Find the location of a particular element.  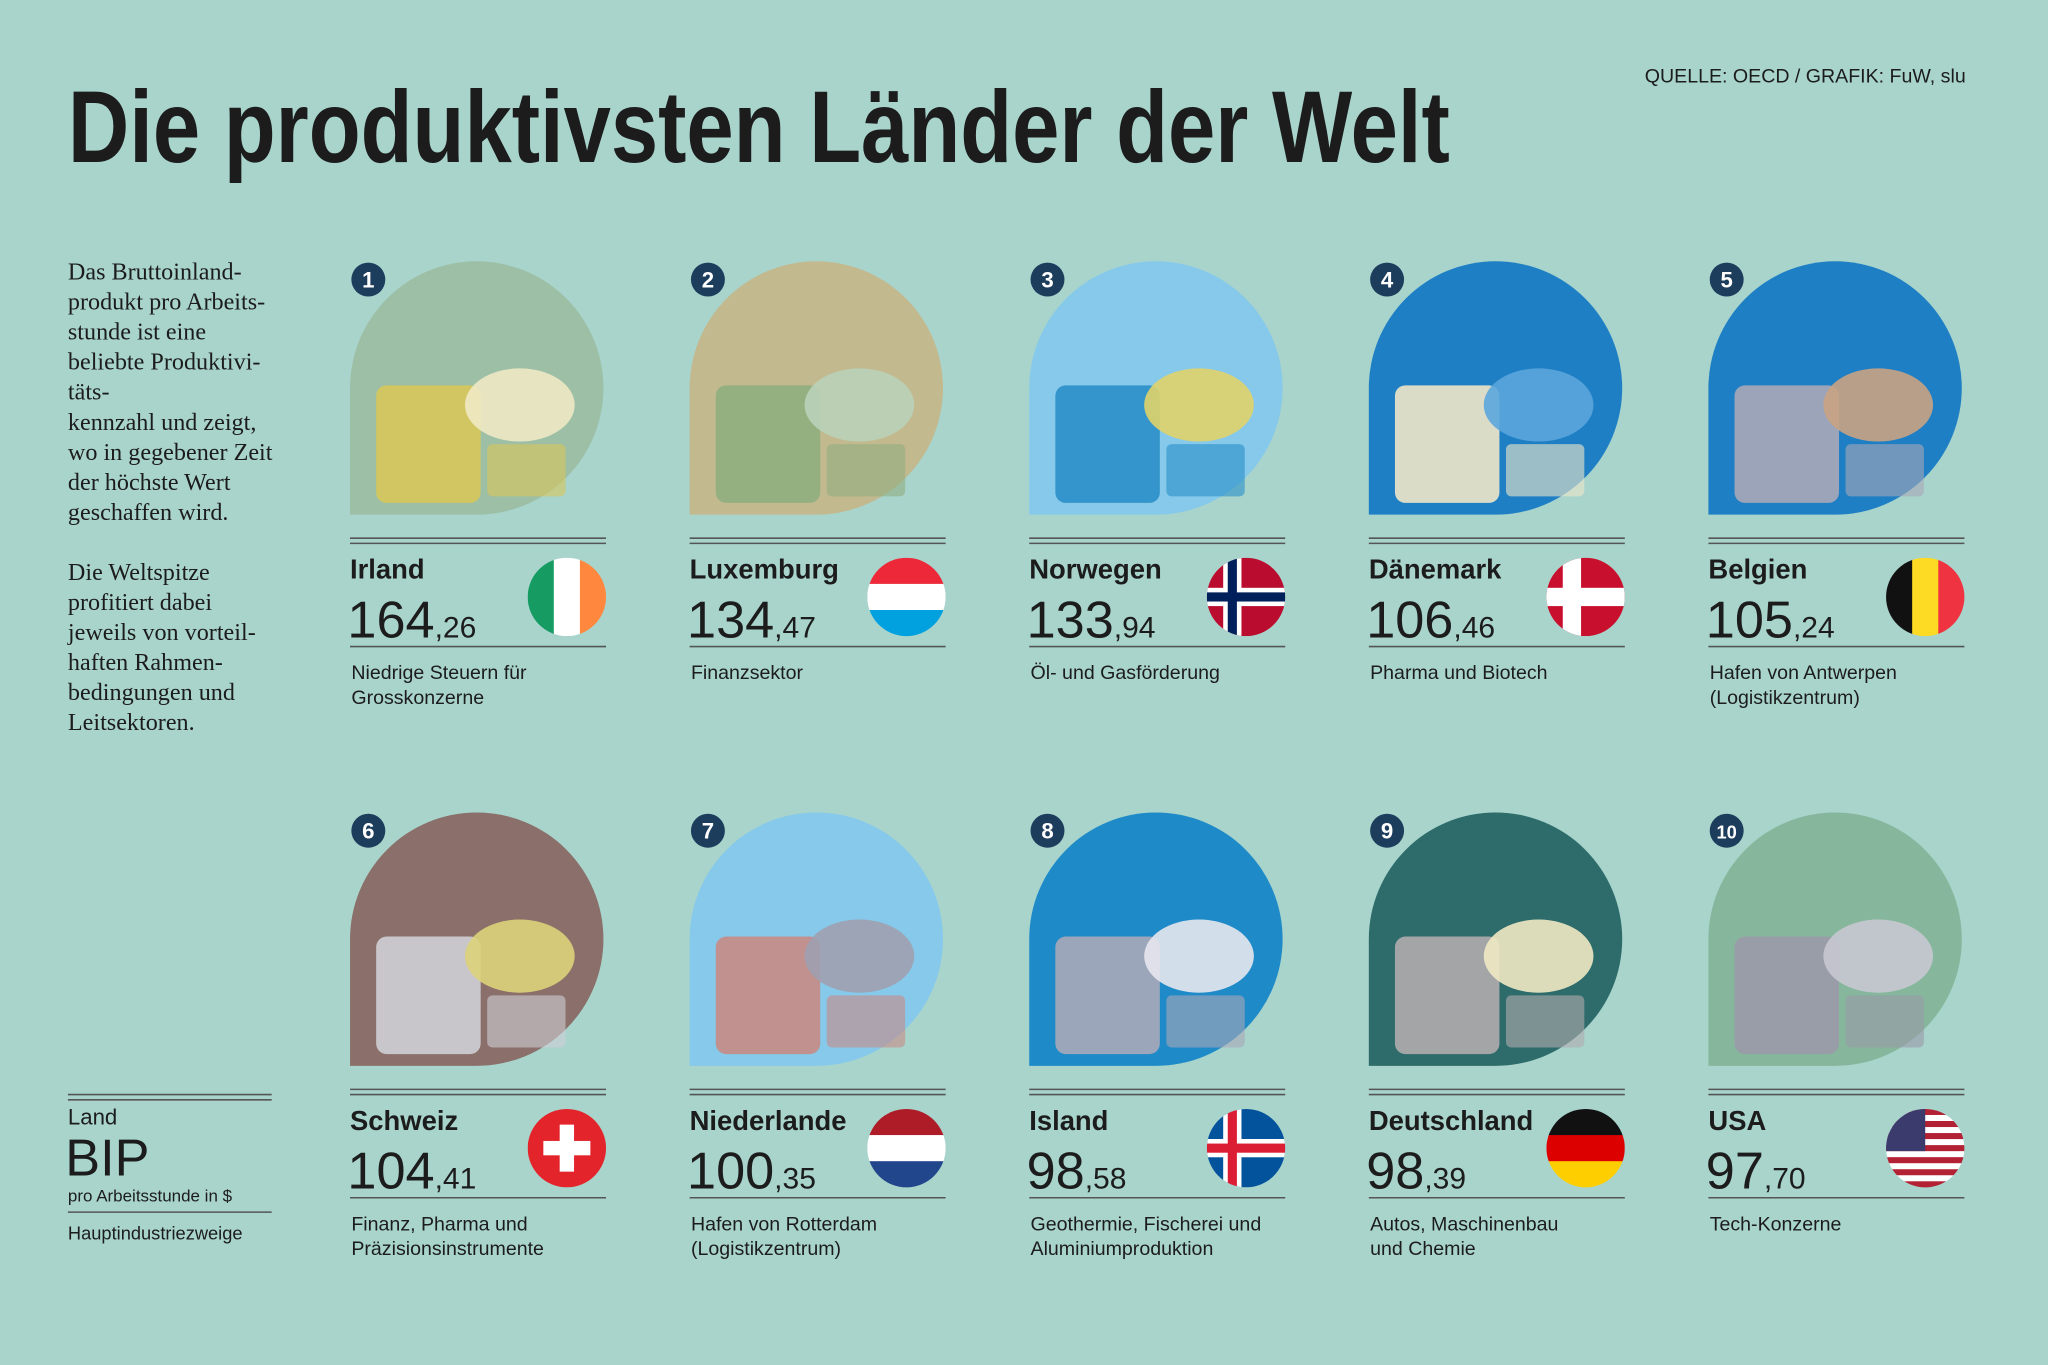

industry-line: Hafen von Rotterdam is located at coordinates (784, 1224).